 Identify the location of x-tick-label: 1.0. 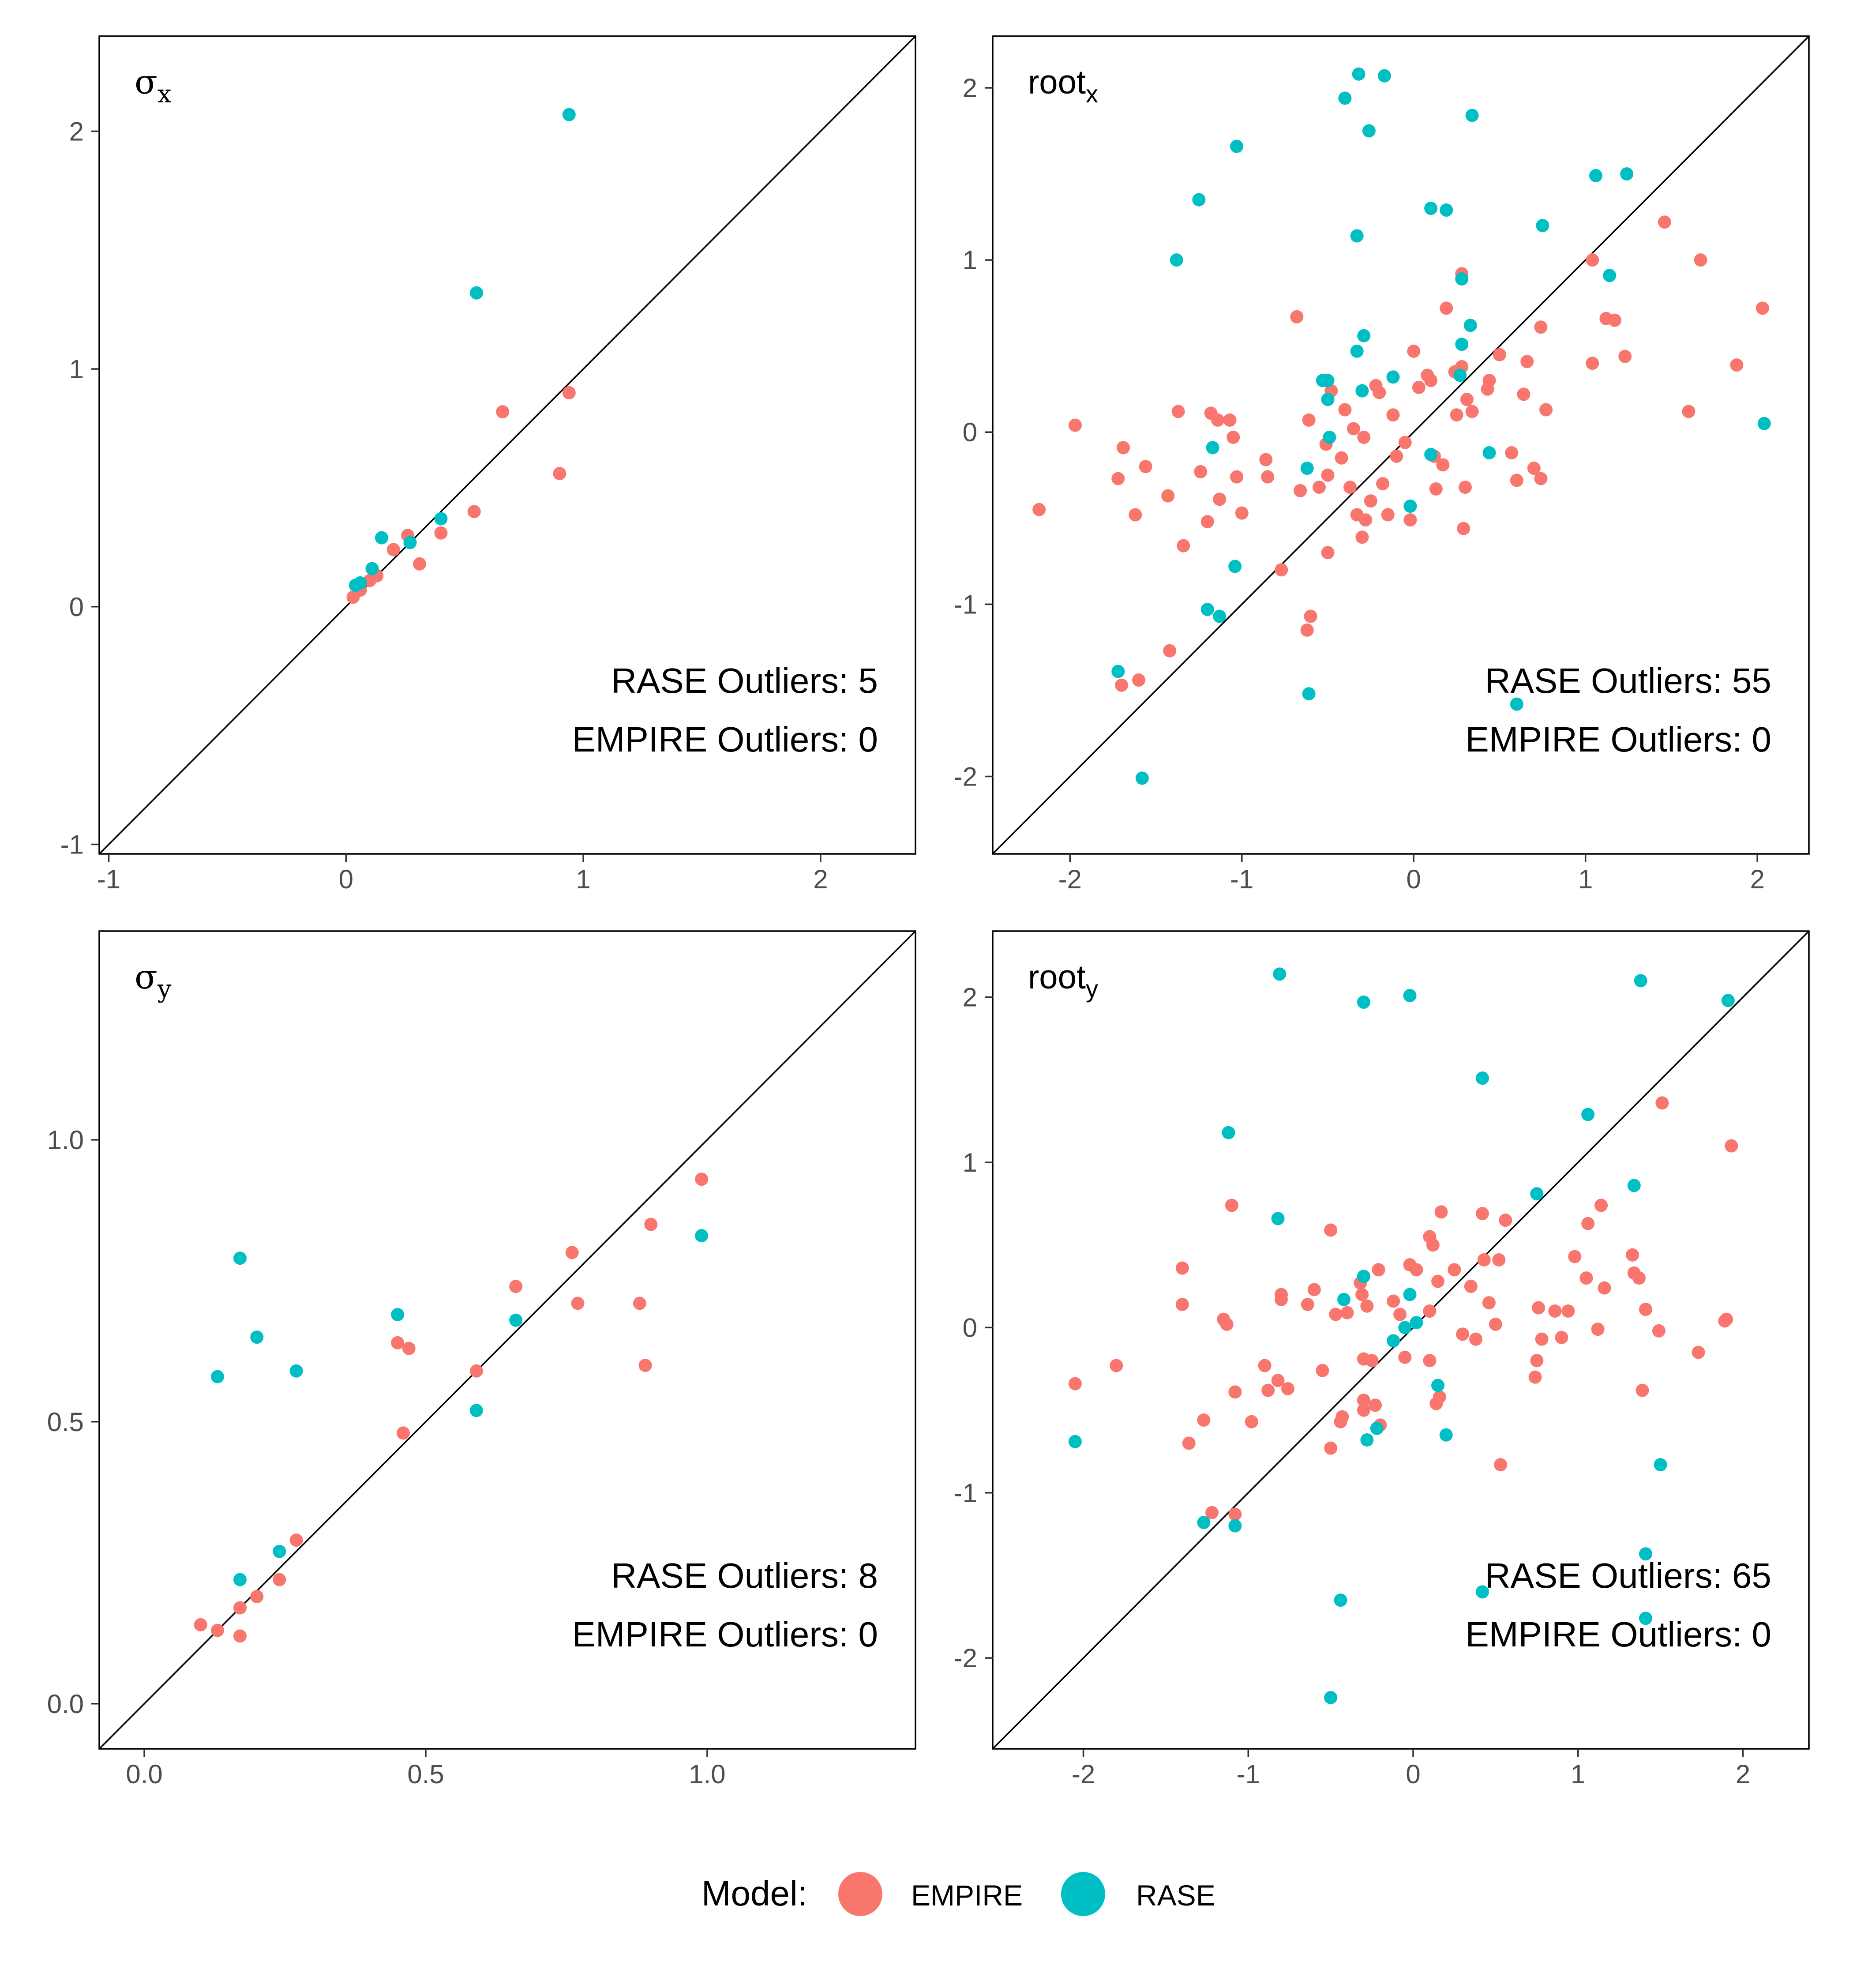
(707, 1774).